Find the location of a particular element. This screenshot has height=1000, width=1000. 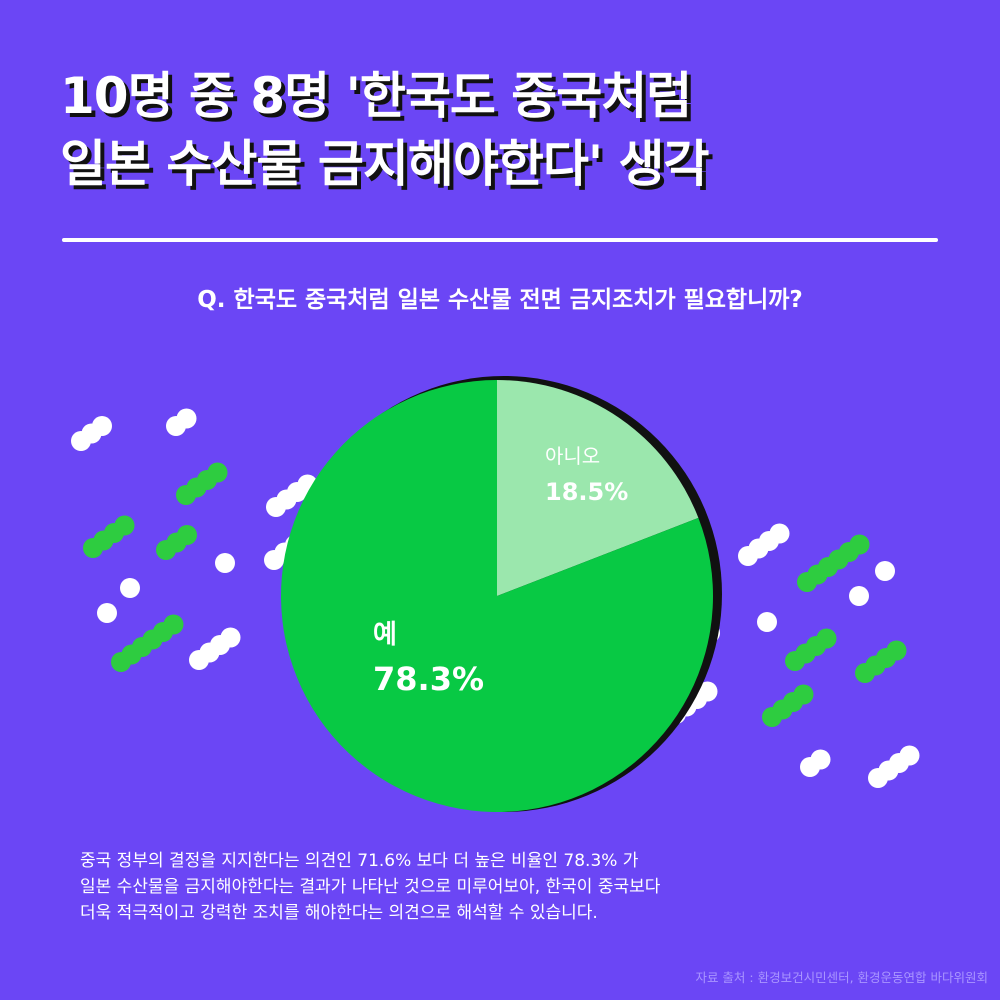

source-credit: 자료 출처 : 환경보건시민센터, 환경운동연합 바다위원회 is located at coordinates (841, 977).